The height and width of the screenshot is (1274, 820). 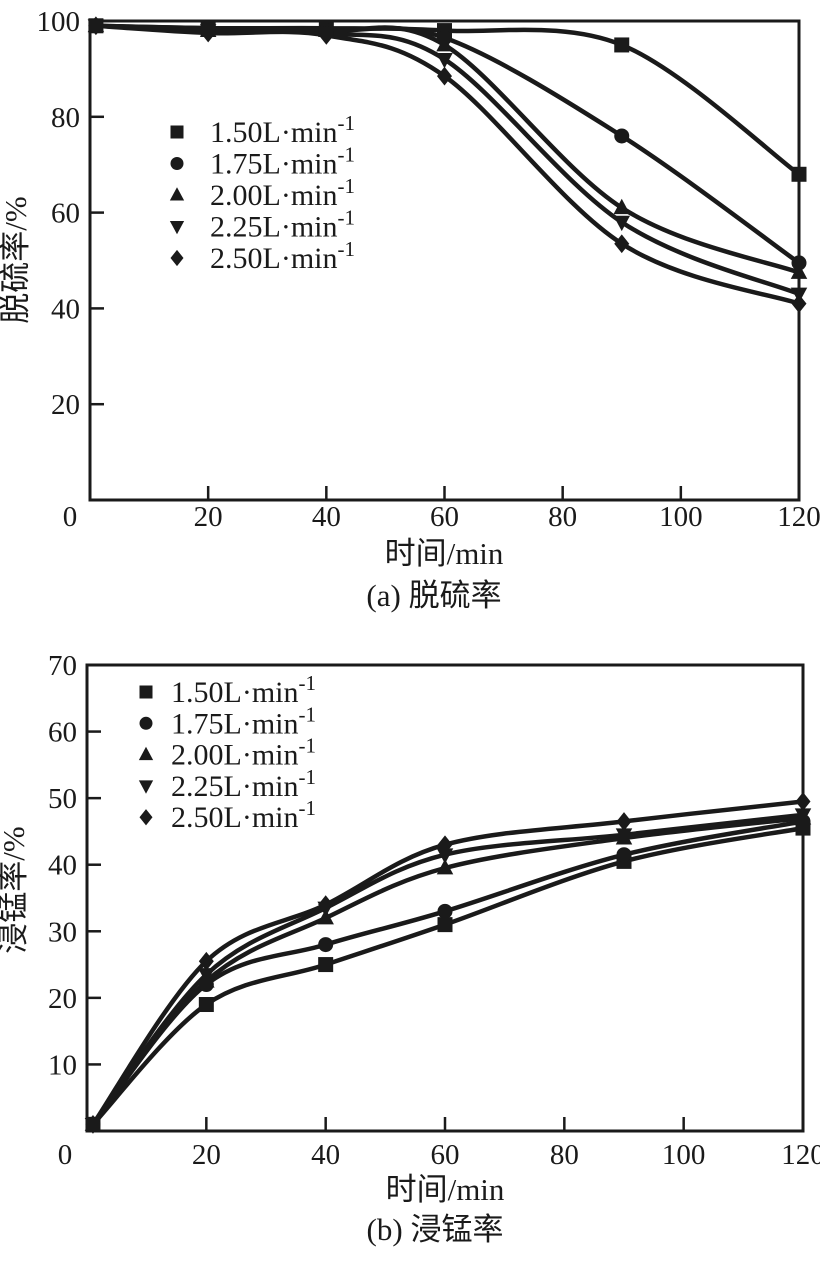 I want to click on y-tick-label: 70, so click(x=62, y=666).